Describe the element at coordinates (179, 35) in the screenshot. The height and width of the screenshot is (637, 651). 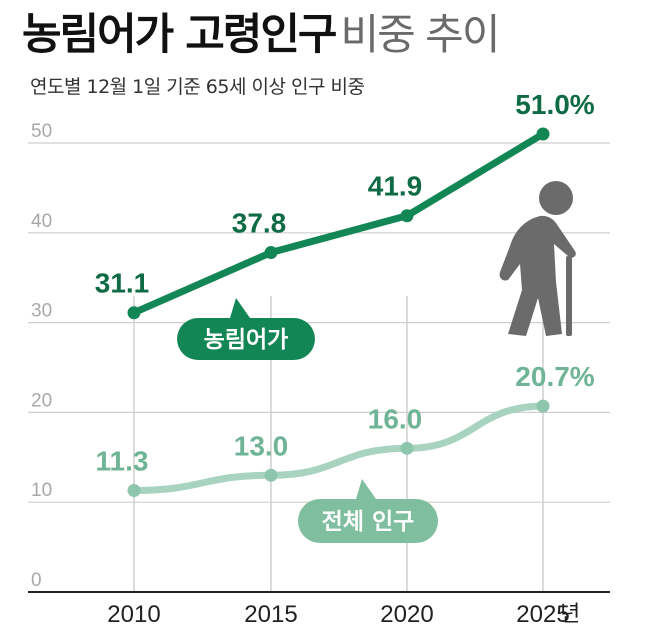
I see `title-main: 농림어가 고령인구` at that location.